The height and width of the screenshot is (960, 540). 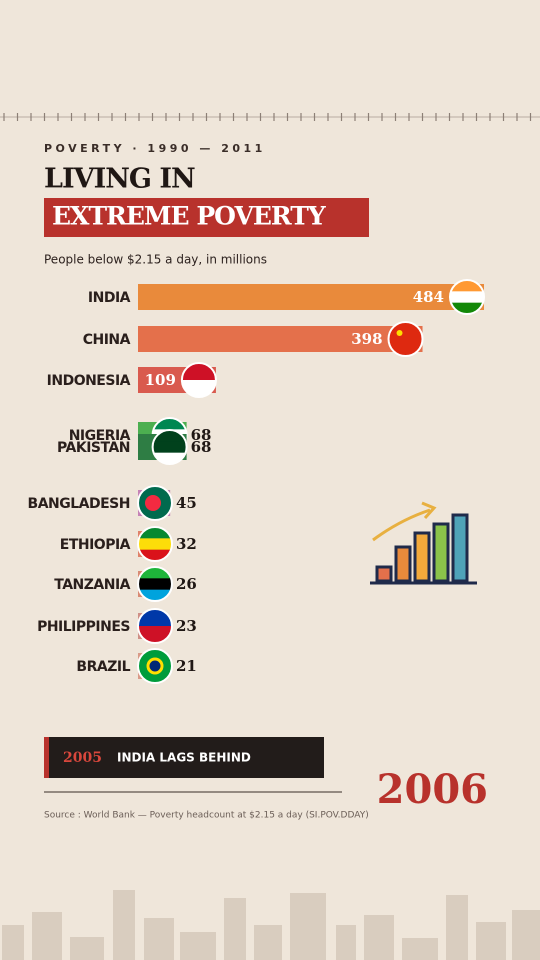 I want to click on value-label: 21, so click(x=186, y=666).